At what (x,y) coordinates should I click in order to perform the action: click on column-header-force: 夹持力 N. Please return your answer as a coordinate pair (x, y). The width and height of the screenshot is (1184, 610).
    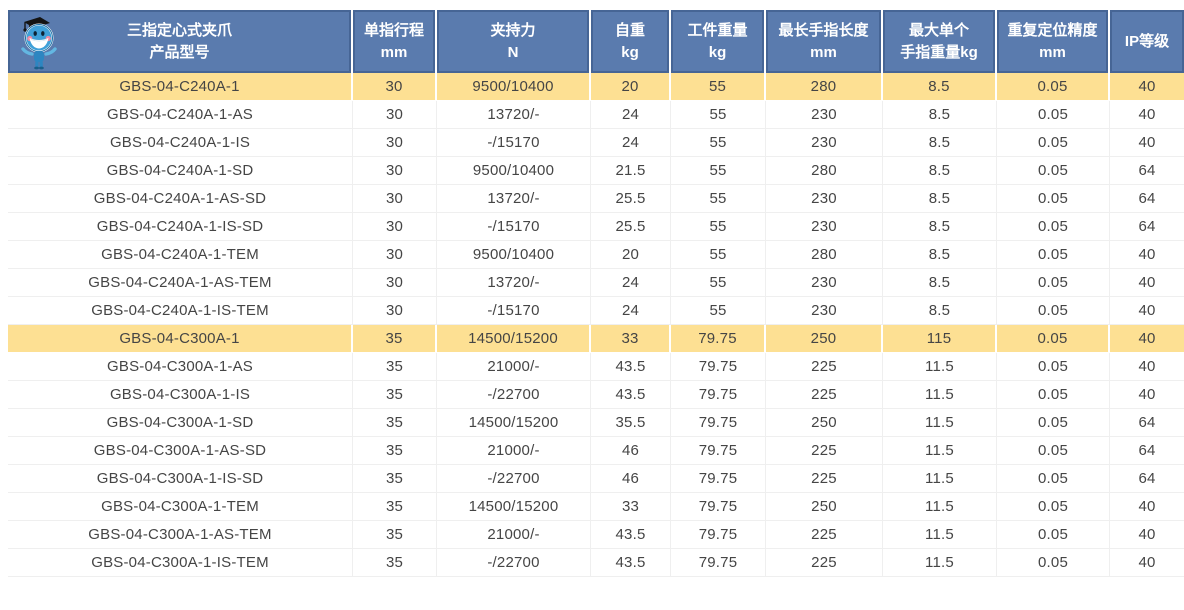
    Looking at the image, I should click on (514, 41).